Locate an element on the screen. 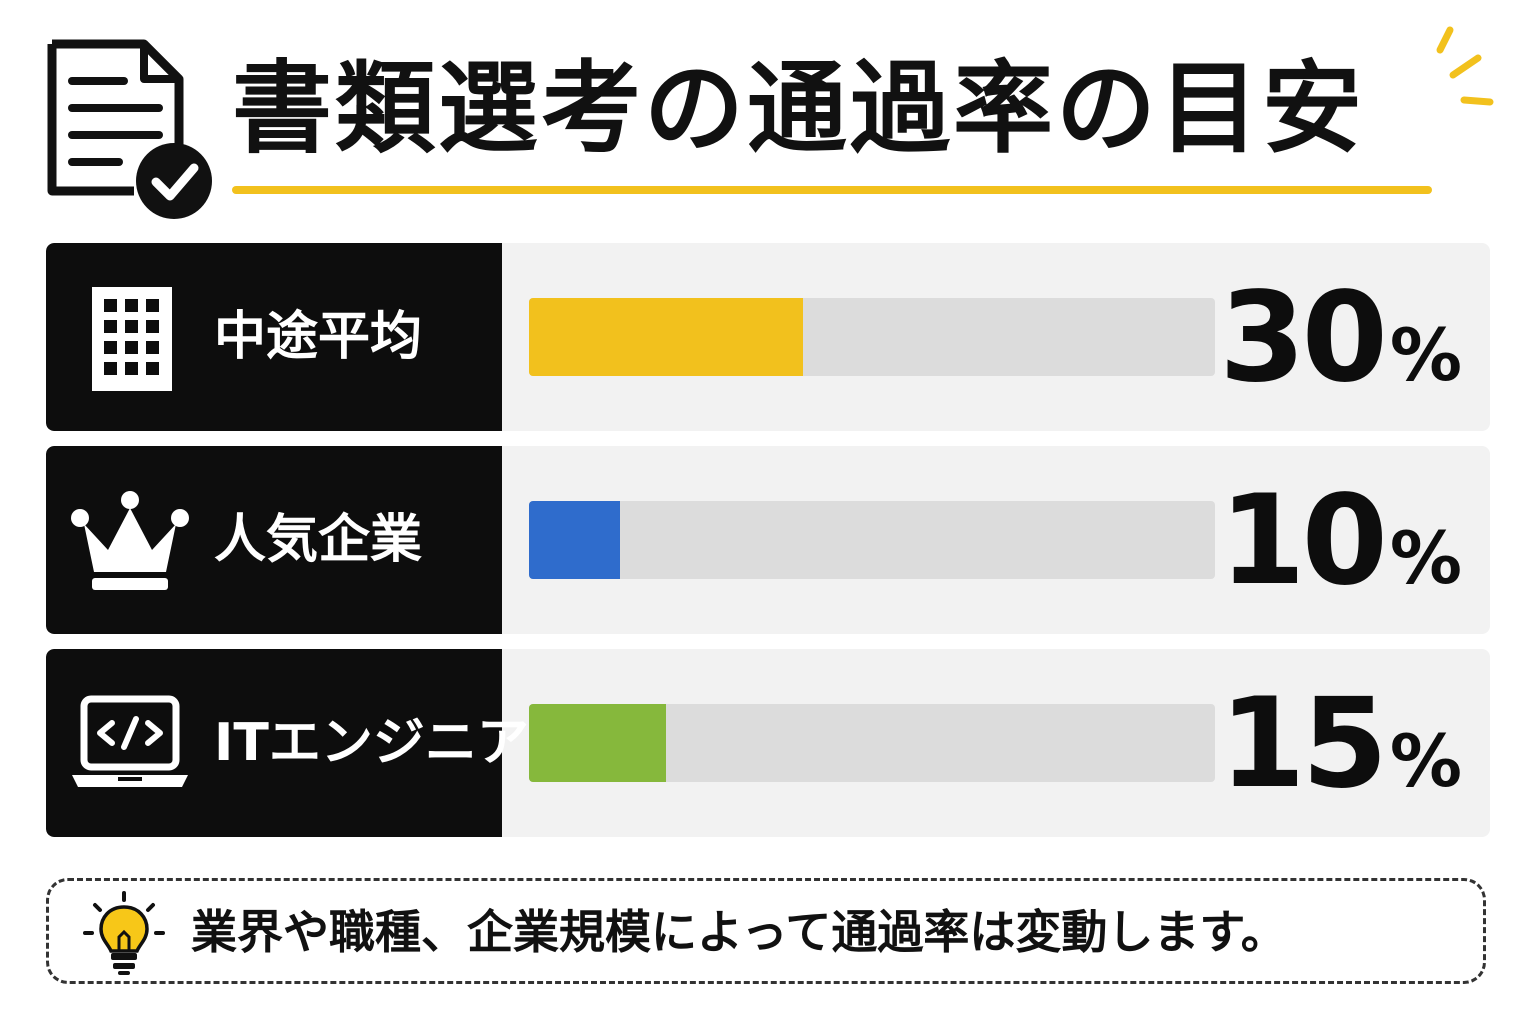 Image resolution: width=1536 pixels, height=1024 pixels. note-box: 業界や職種、企業規模によって通過率は変動します。 is located at coordinates (766, 931).